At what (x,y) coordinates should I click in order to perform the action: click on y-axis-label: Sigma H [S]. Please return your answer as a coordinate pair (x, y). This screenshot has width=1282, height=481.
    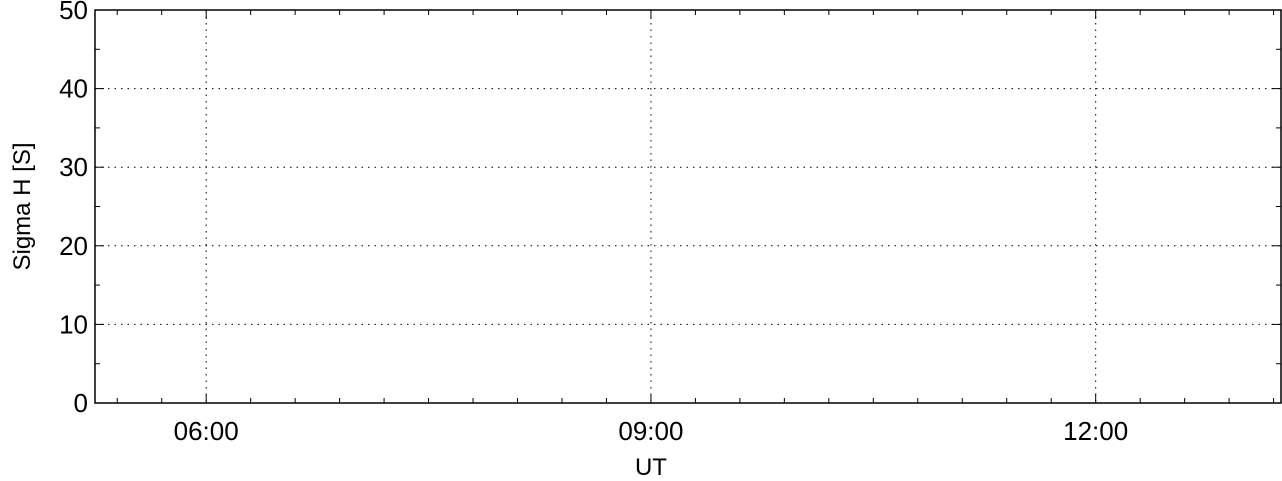
    Looking at the image, I should click on (22, 206).